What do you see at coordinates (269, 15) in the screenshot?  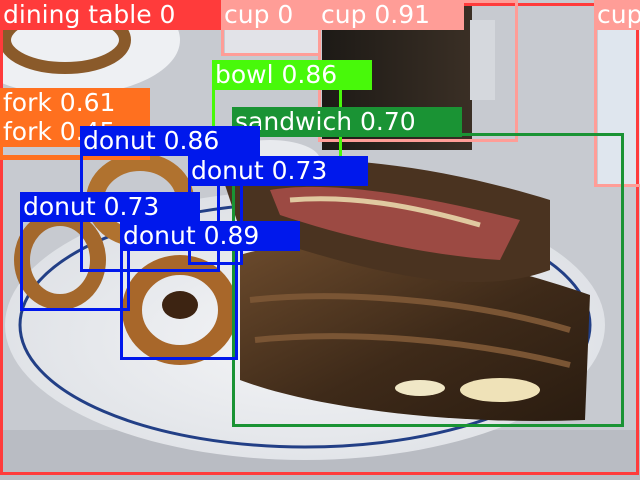 I see `cup-label-1: cup 0` at bounding box center [269, 15].